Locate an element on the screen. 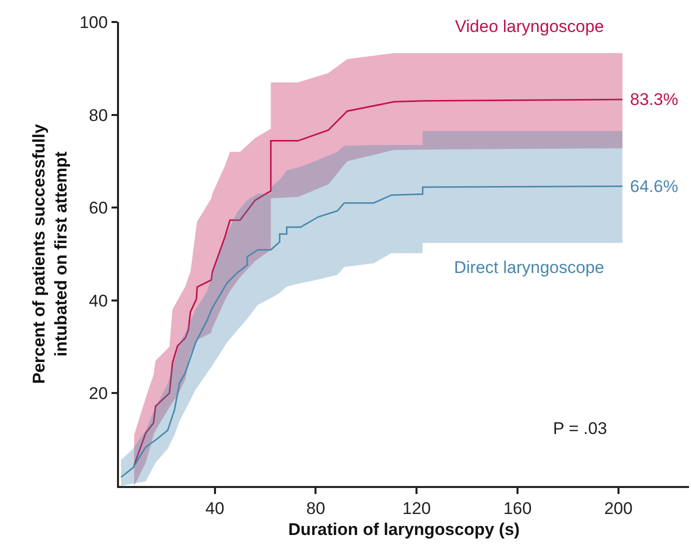 This screenshot has width=691, height=553. x-tick-label: 80 is located at coordinates (316, 508).